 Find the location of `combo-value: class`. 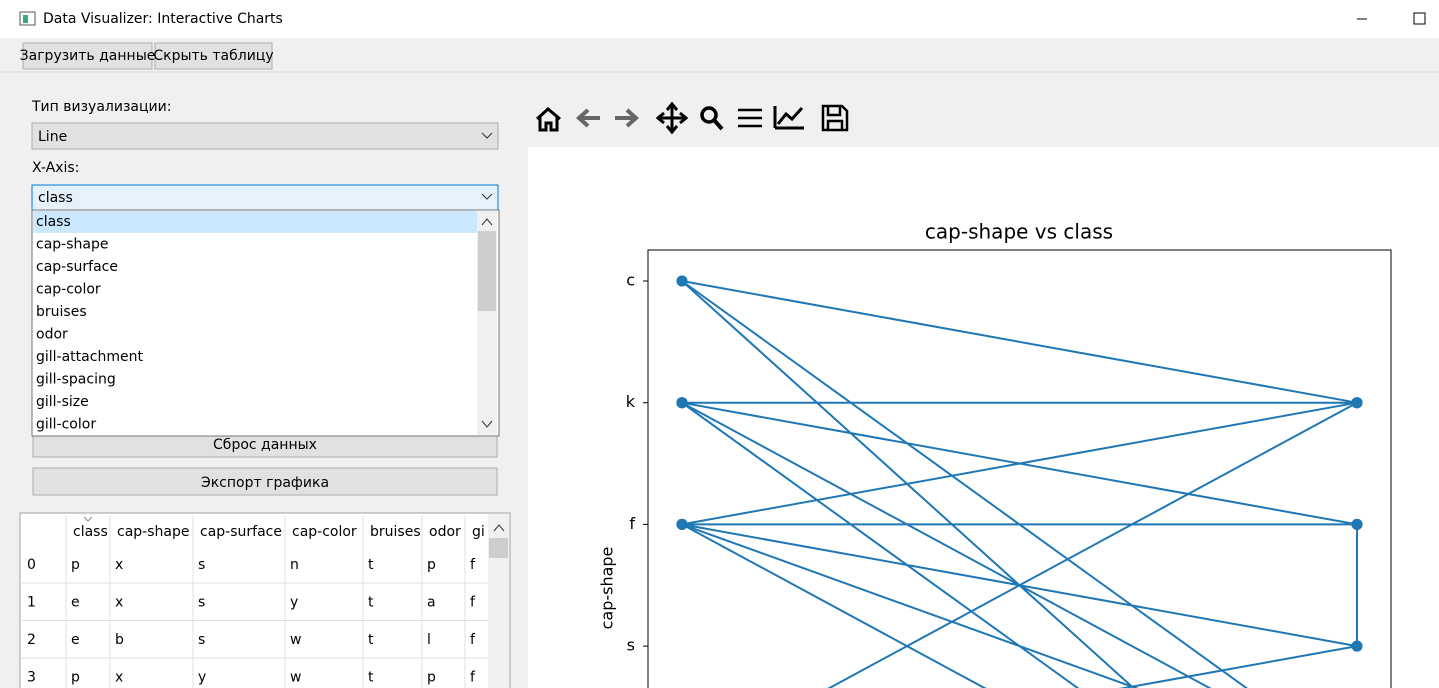

combo-value: class is located at coordinates (55, 198).